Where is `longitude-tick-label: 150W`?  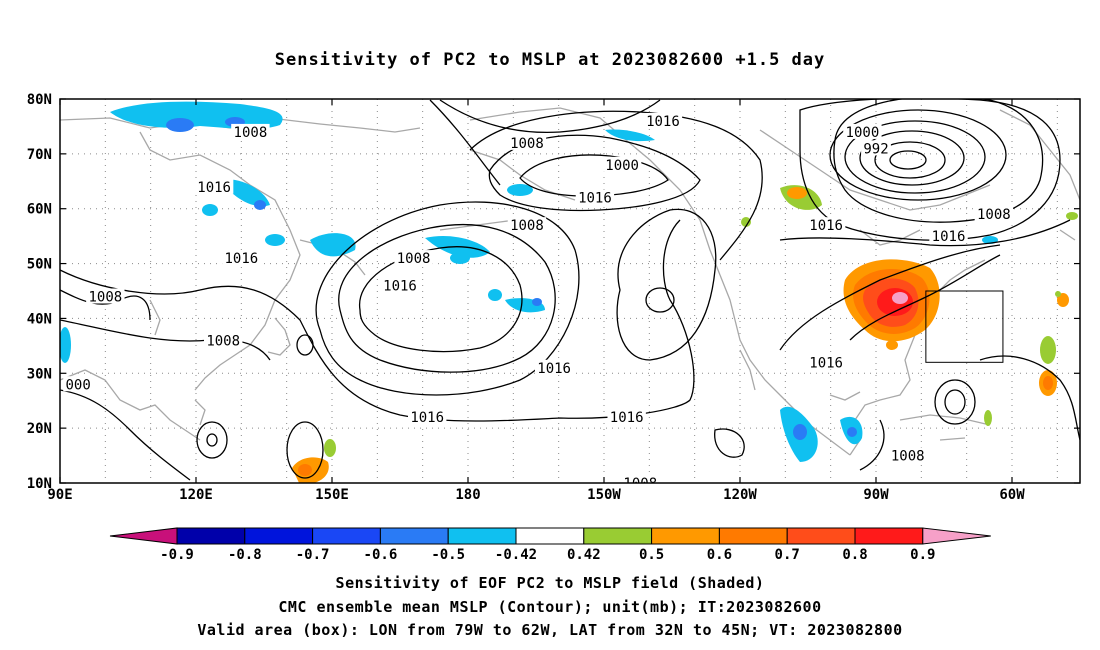 longitude-tick-label: 150W is located at coordinates (604, 495).